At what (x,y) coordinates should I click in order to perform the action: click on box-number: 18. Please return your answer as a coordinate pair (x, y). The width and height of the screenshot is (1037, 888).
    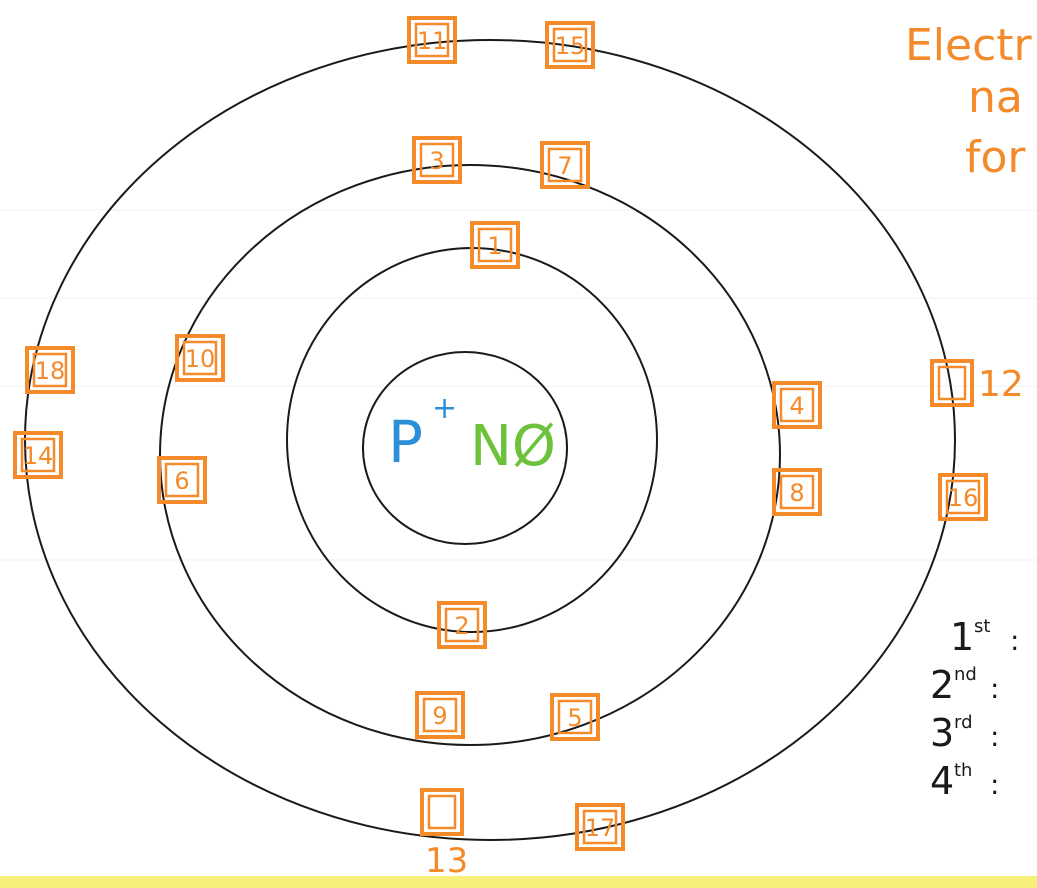
    Looking at the image, I should click on (50, 371).